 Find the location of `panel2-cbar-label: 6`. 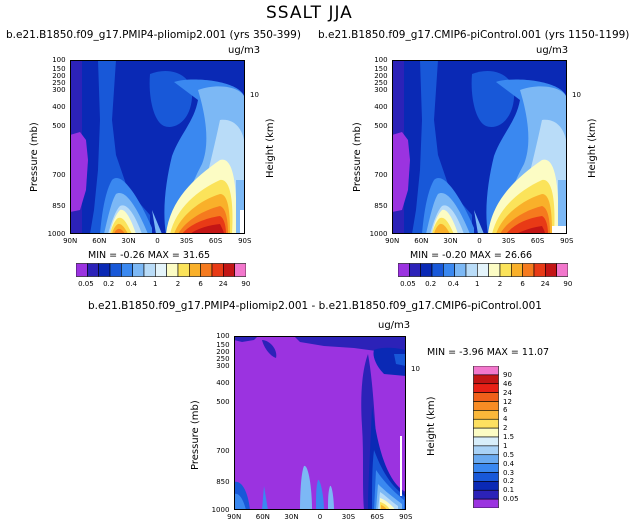

panel2-cbar-label: 6 is located at coordinates (522, 284).